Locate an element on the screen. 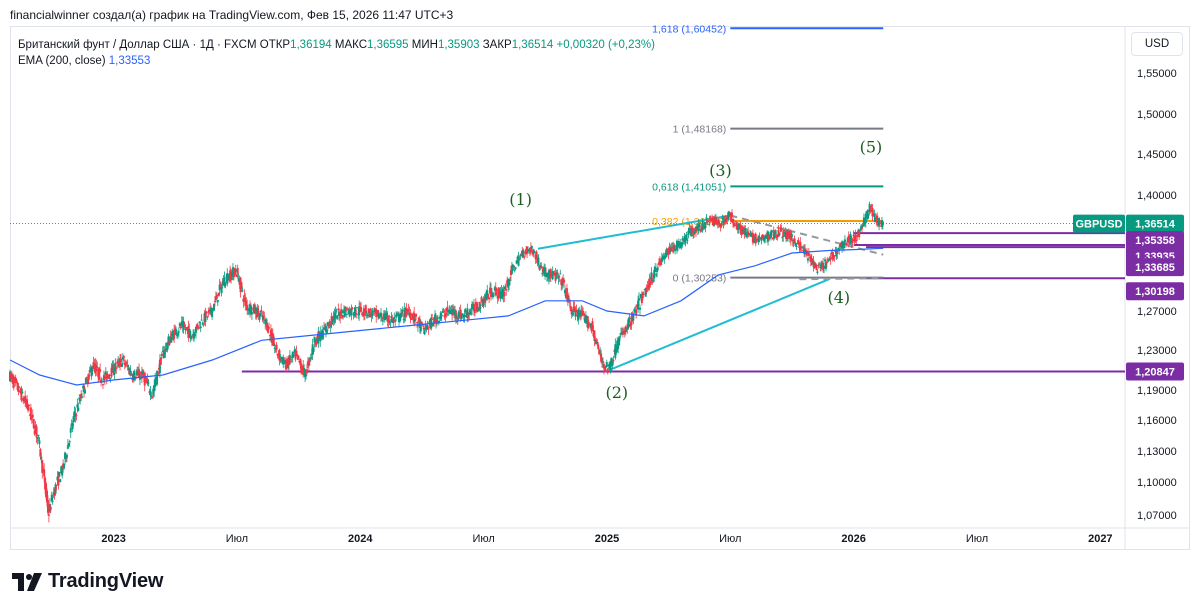 Image resolution: width=1200 pixels, height=612 pixels. x-tick-label: 2025 is located at coordinates (607, 539).